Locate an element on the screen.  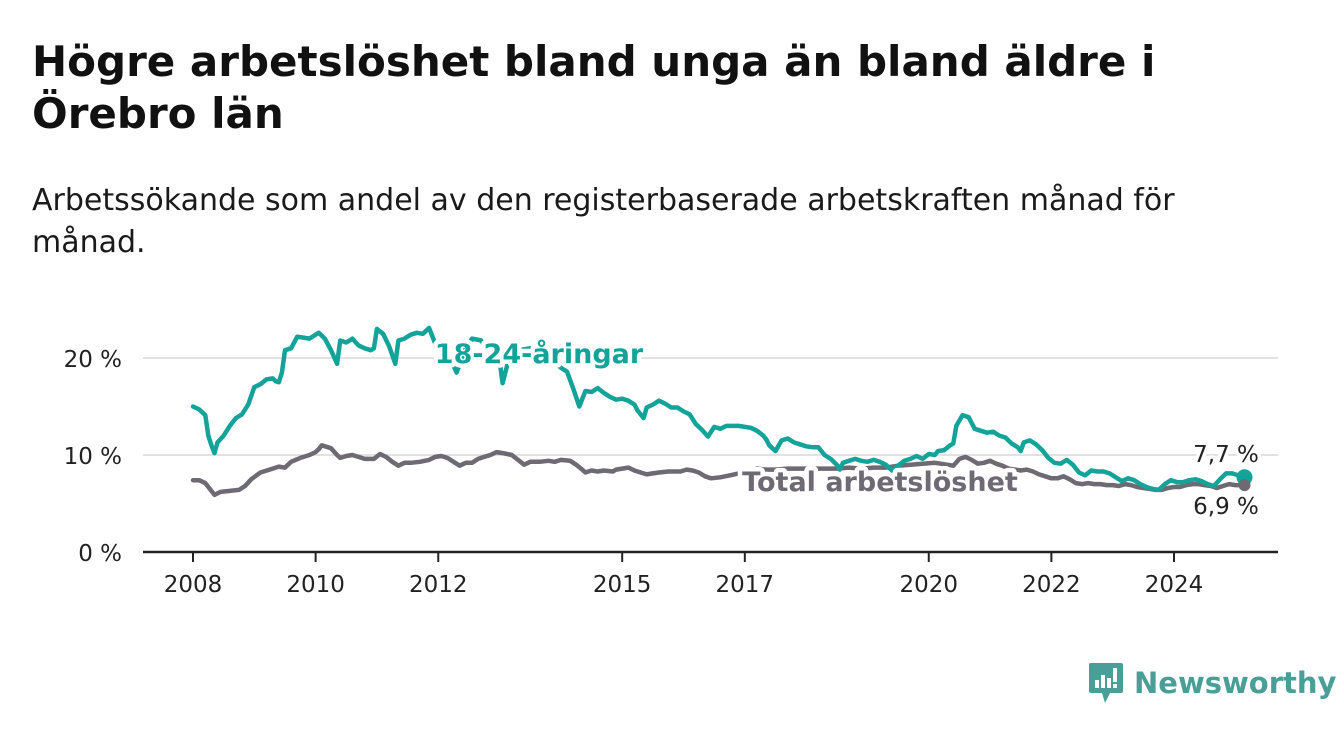
x-tick-label: 2015 is located at coordinates (622, 585).